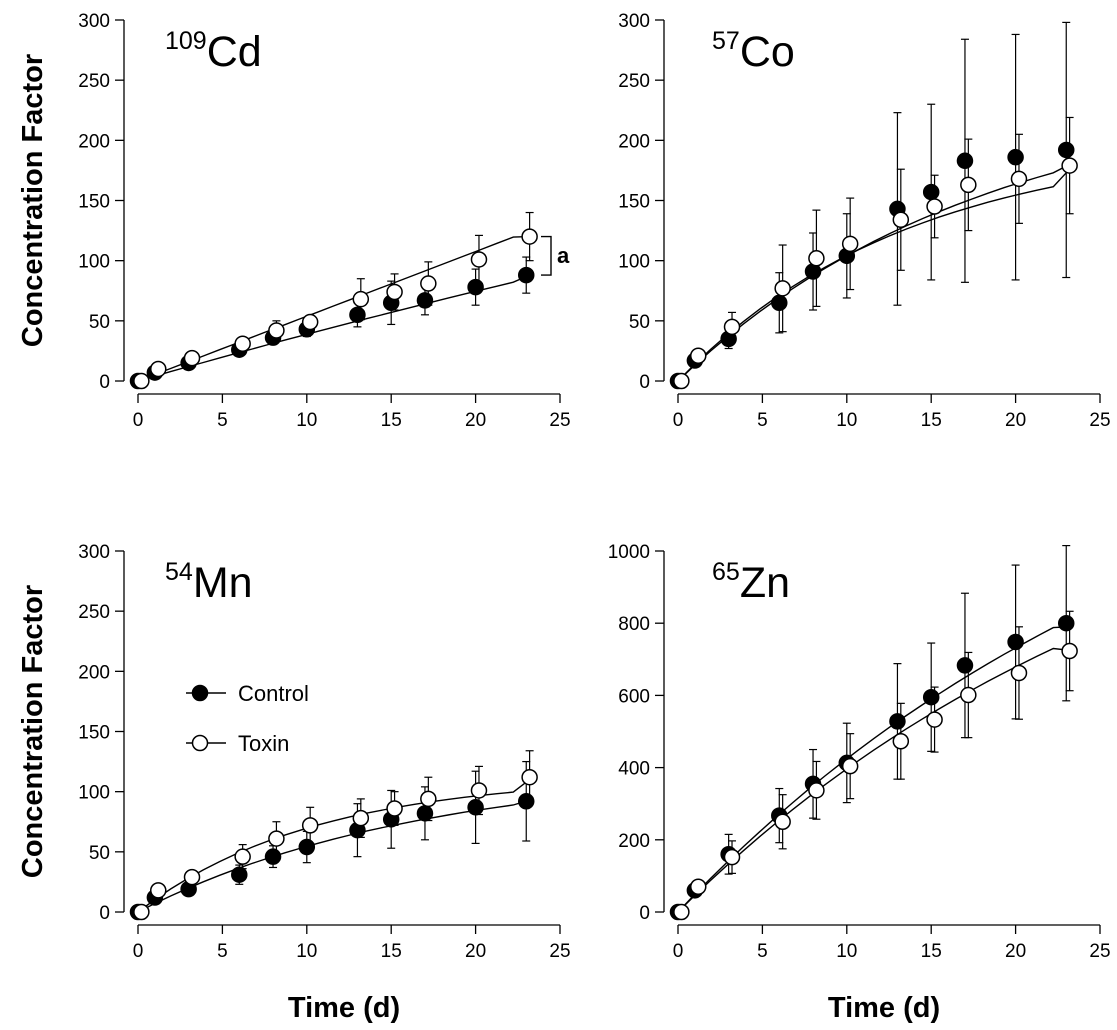 The height and width of the screenshot is (1030, 1117). Describe the element at coordinates (634, 624) in the screenshot. I see `y-tick-label: 800` at that location.